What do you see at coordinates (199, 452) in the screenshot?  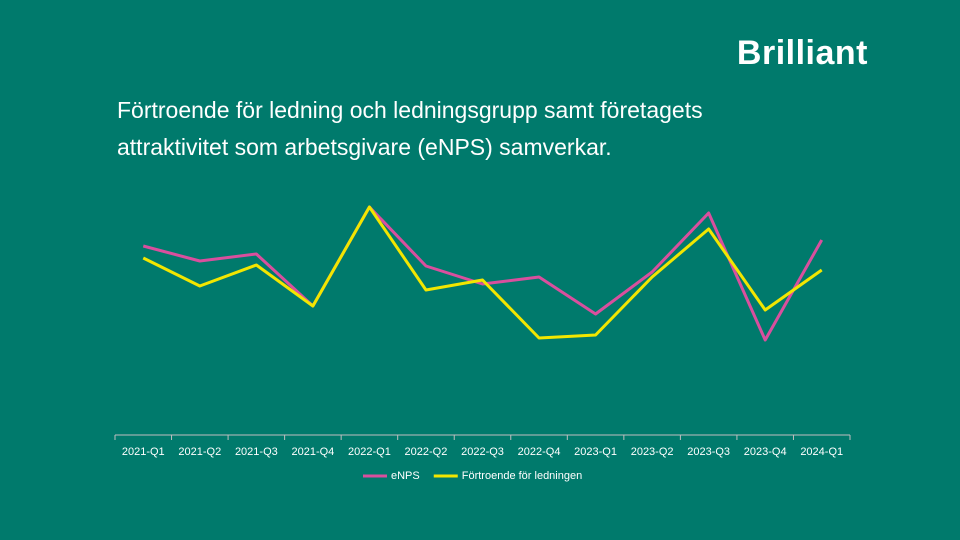 I see `x-tick-label: 2021-Q2` at bounding box center [199, 452].